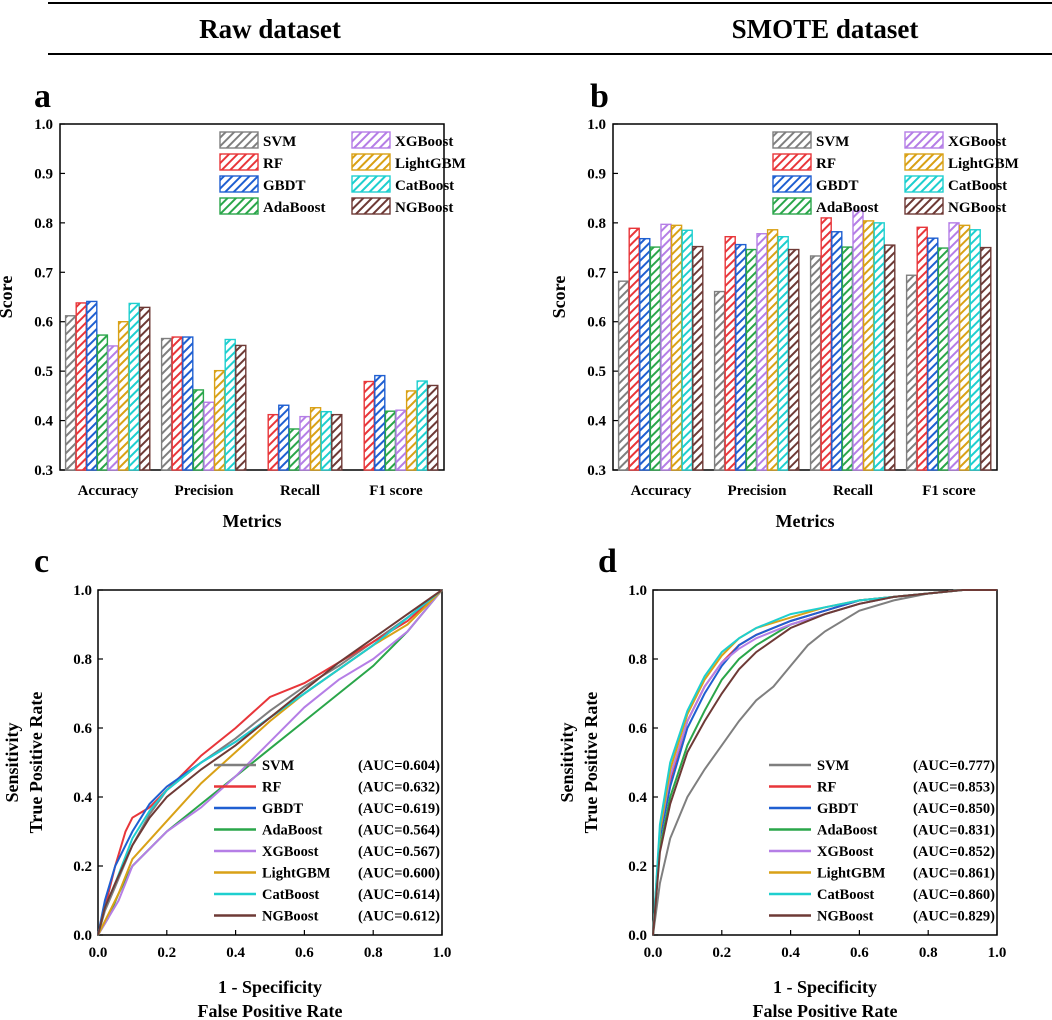 This screenshot has height=1020, width=1052. I want to click on y-tick-label: 0.5, so click(43, 372).